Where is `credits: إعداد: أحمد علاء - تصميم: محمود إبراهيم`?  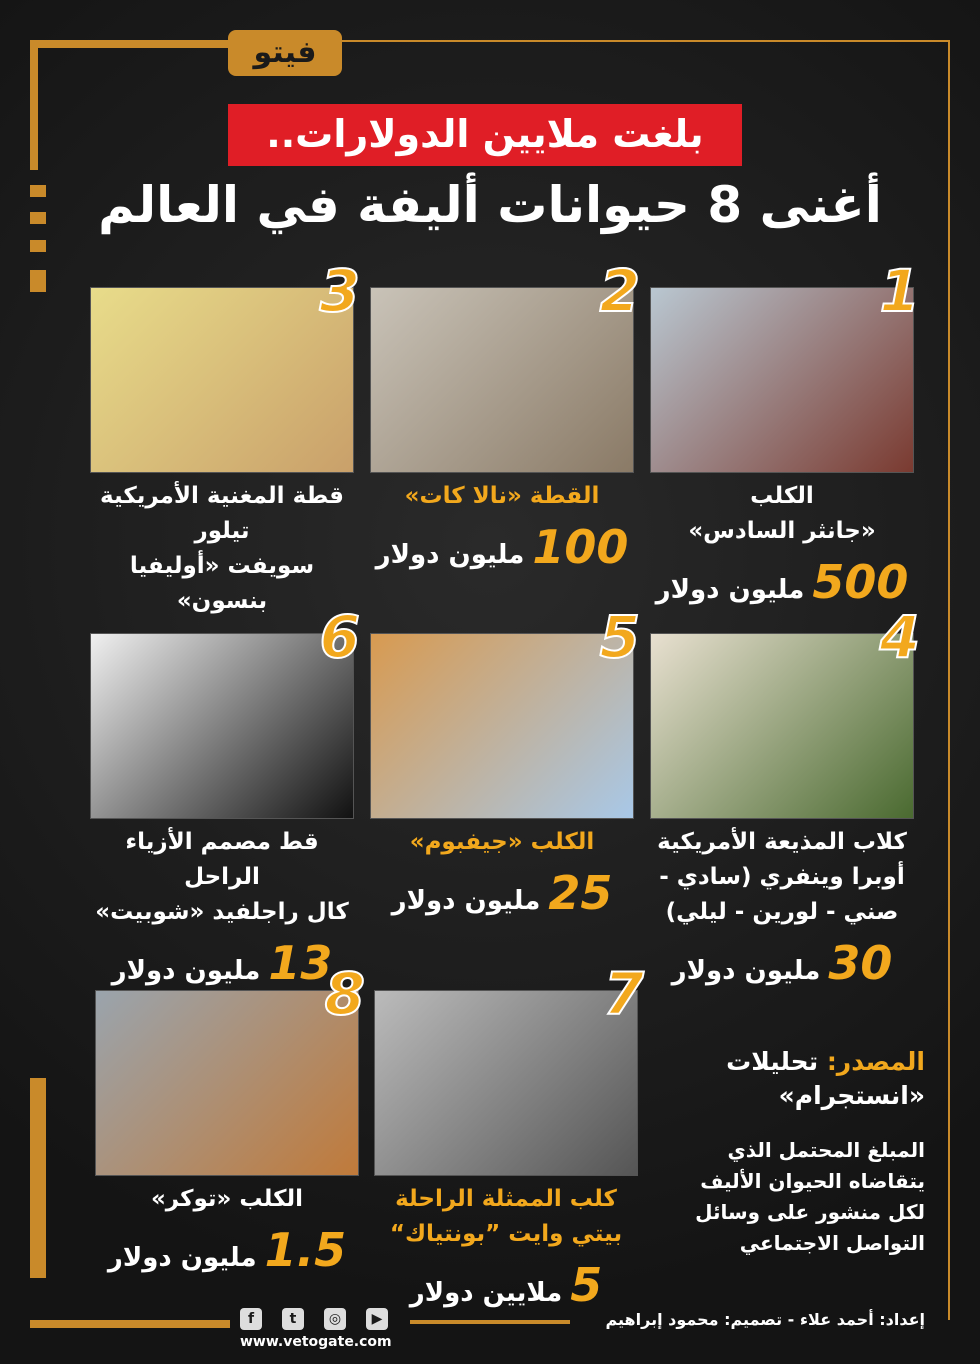
credits: إعداد: أحمد علاء - تصميم: محمود إبراهيم is located at coordinates (765, 1319).